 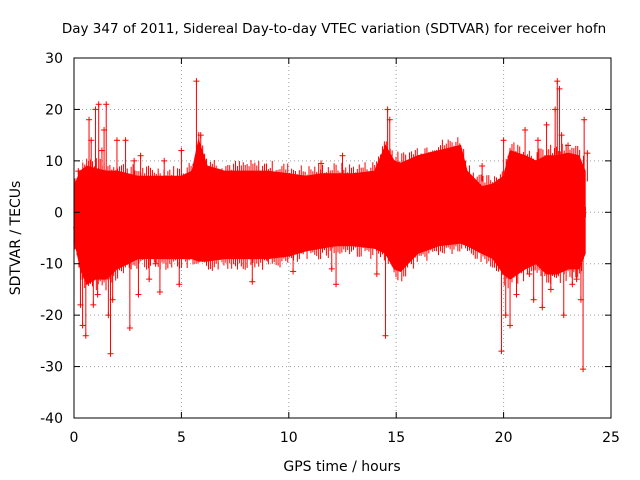 What do you see at coordinates (396, 438) in the screenshot?
I see `x-tick-label: 15` at bounding box center [396, 438].